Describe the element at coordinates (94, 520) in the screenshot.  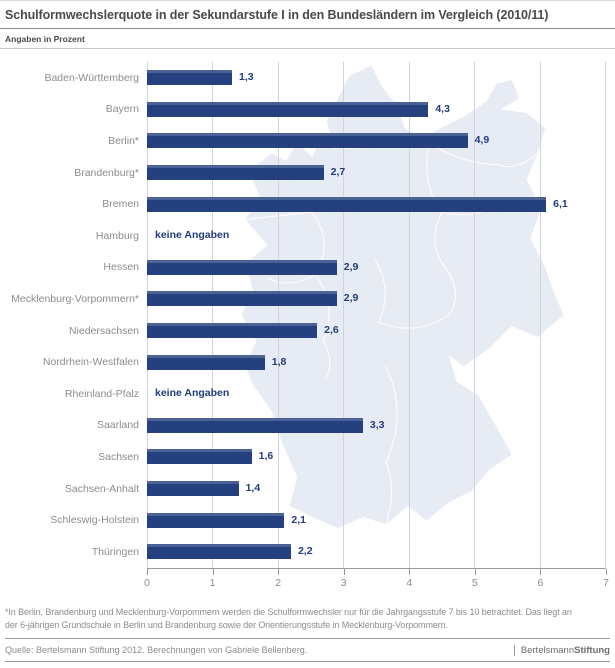
I see `state-label: Schleswig-Holstein` at that location.